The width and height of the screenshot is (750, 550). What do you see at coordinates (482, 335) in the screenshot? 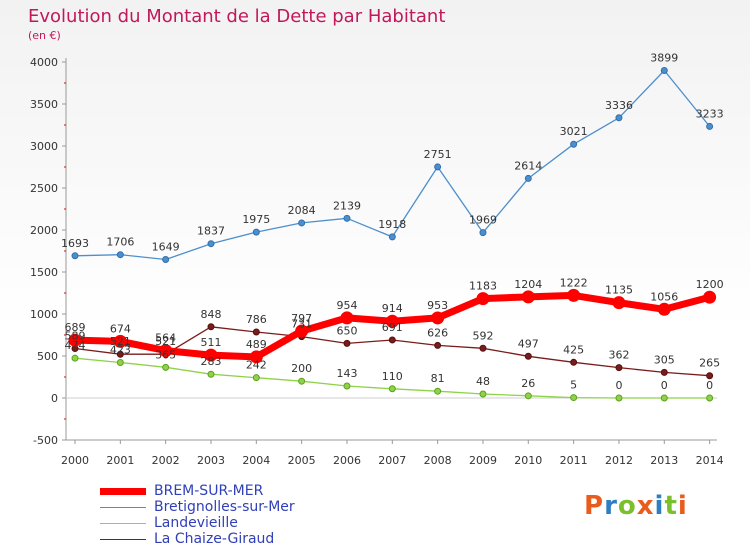
I see `data-label: 592` at bounding box center [482, 335].